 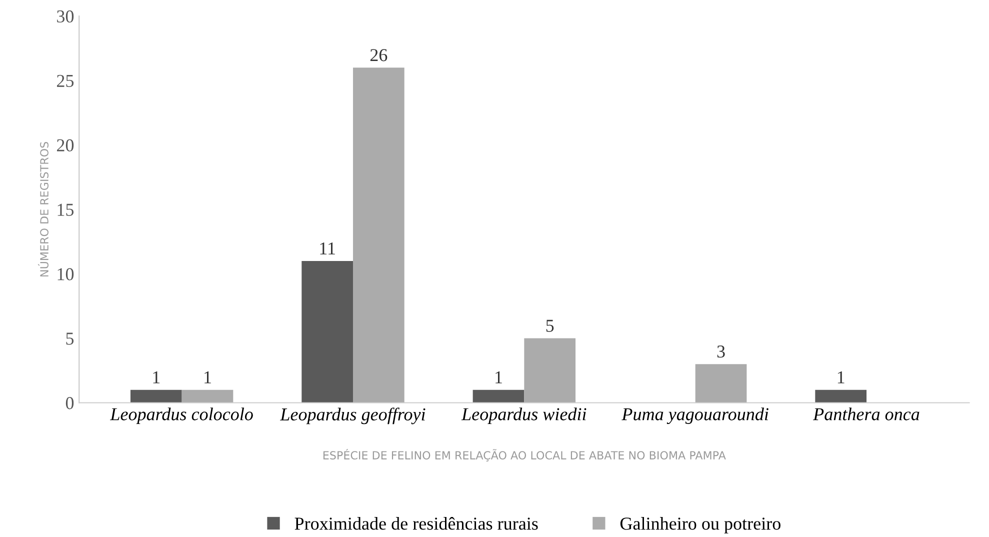 What do you see at coordinates (181, 416) in the screenshot?
I see `x-tick-label: Leopardus colocolo` at bounding box center [181, 416].